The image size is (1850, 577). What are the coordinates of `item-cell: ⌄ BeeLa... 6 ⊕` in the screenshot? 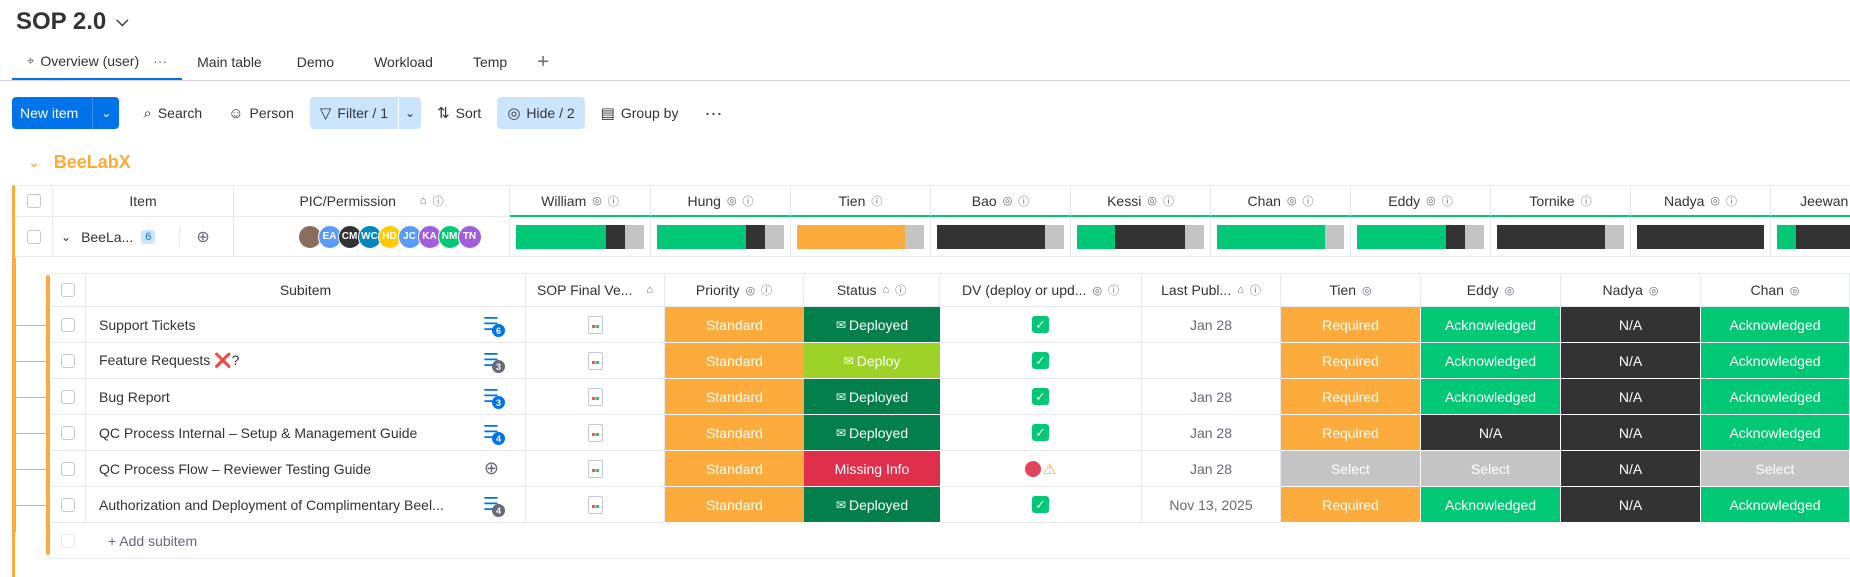 It's located at (143, 237).